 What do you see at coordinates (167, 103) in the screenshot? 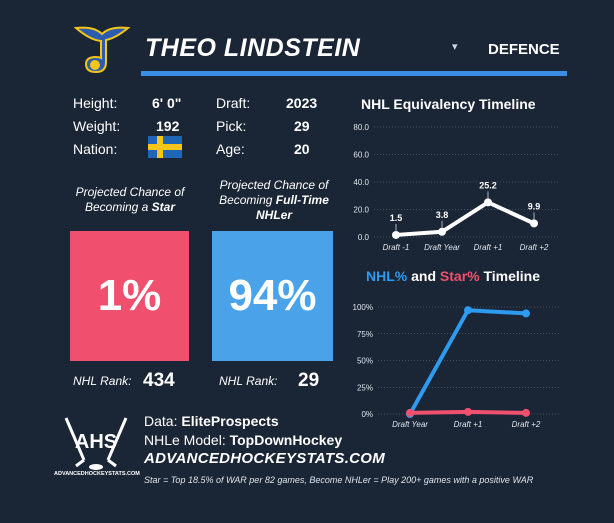
I see `height-value: 6' 0"` at bounding box center [167, 103].